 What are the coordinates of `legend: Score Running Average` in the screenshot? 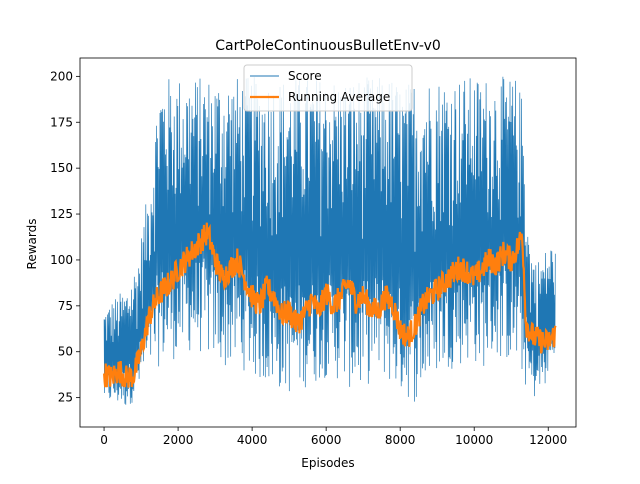 It's located at (328, 88).